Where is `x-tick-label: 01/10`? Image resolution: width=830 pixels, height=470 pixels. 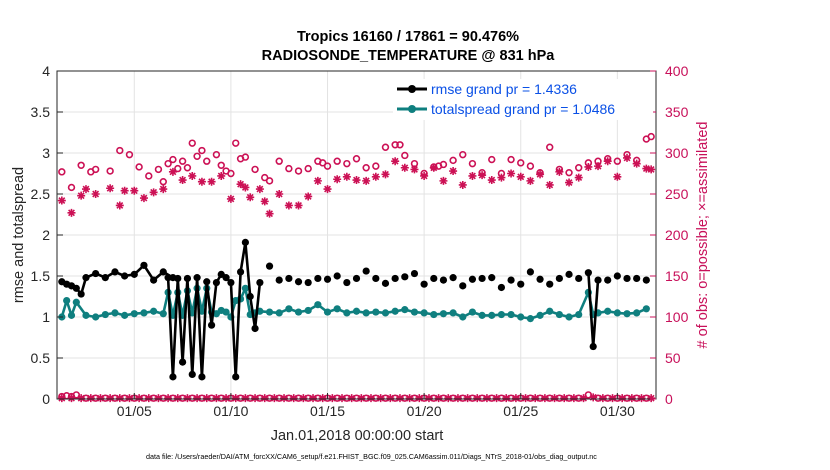 x-tick-label: 01/10 is located at coordinates (230, 411).